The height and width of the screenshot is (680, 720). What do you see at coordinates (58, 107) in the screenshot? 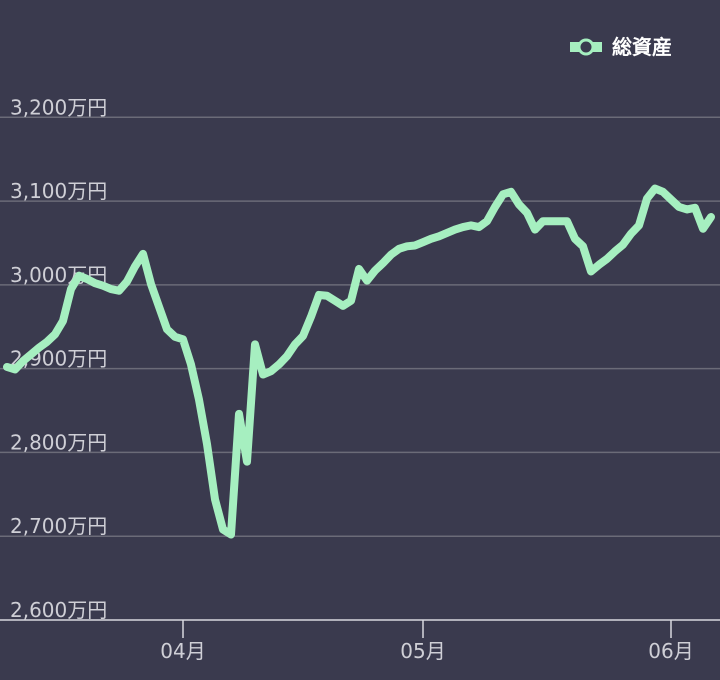
I see `y-tick-label: 3,200万円` at bounding box center [58, 107].